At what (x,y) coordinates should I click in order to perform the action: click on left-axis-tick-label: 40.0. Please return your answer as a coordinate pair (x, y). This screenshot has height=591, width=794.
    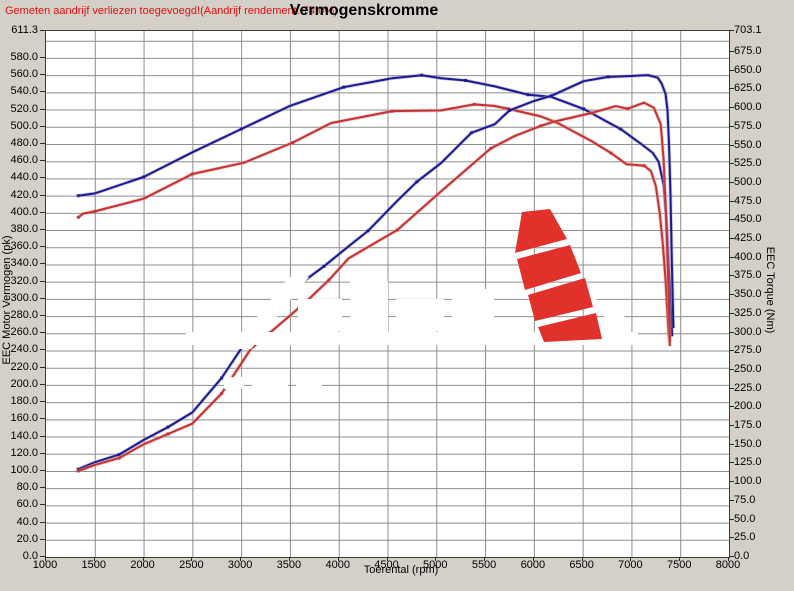
    Looking at the image, I should click on (27, 521).